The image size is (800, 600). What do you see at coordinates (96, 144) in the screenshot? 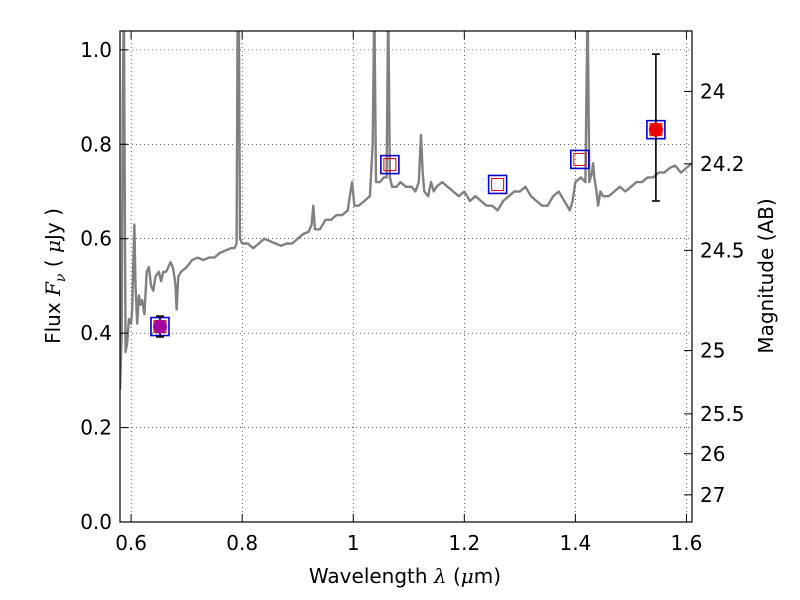
I see `y-tick-label: 0.8` at bounding box center [96, 144].